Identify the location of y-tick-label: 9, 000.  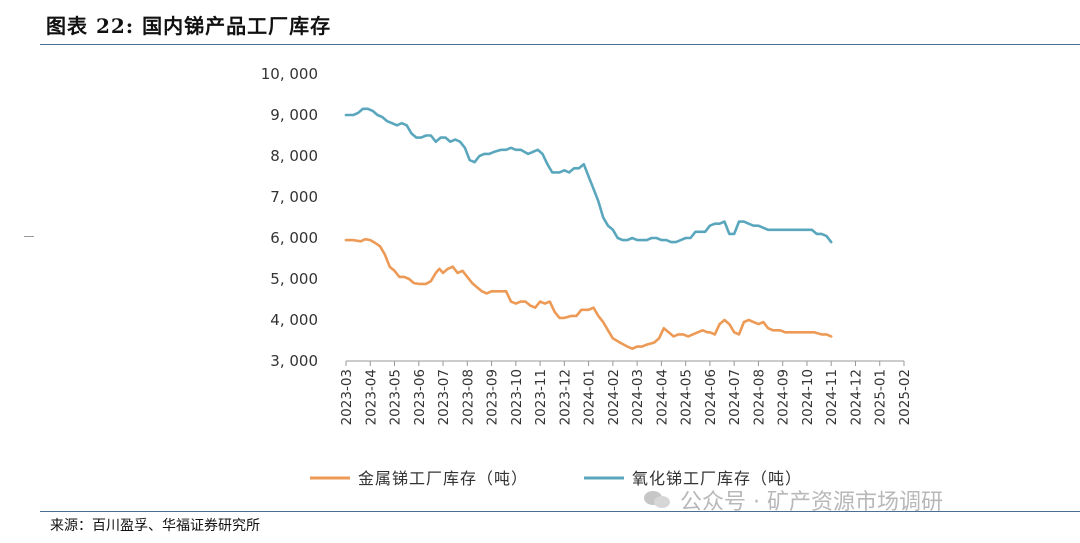
(294, 115).